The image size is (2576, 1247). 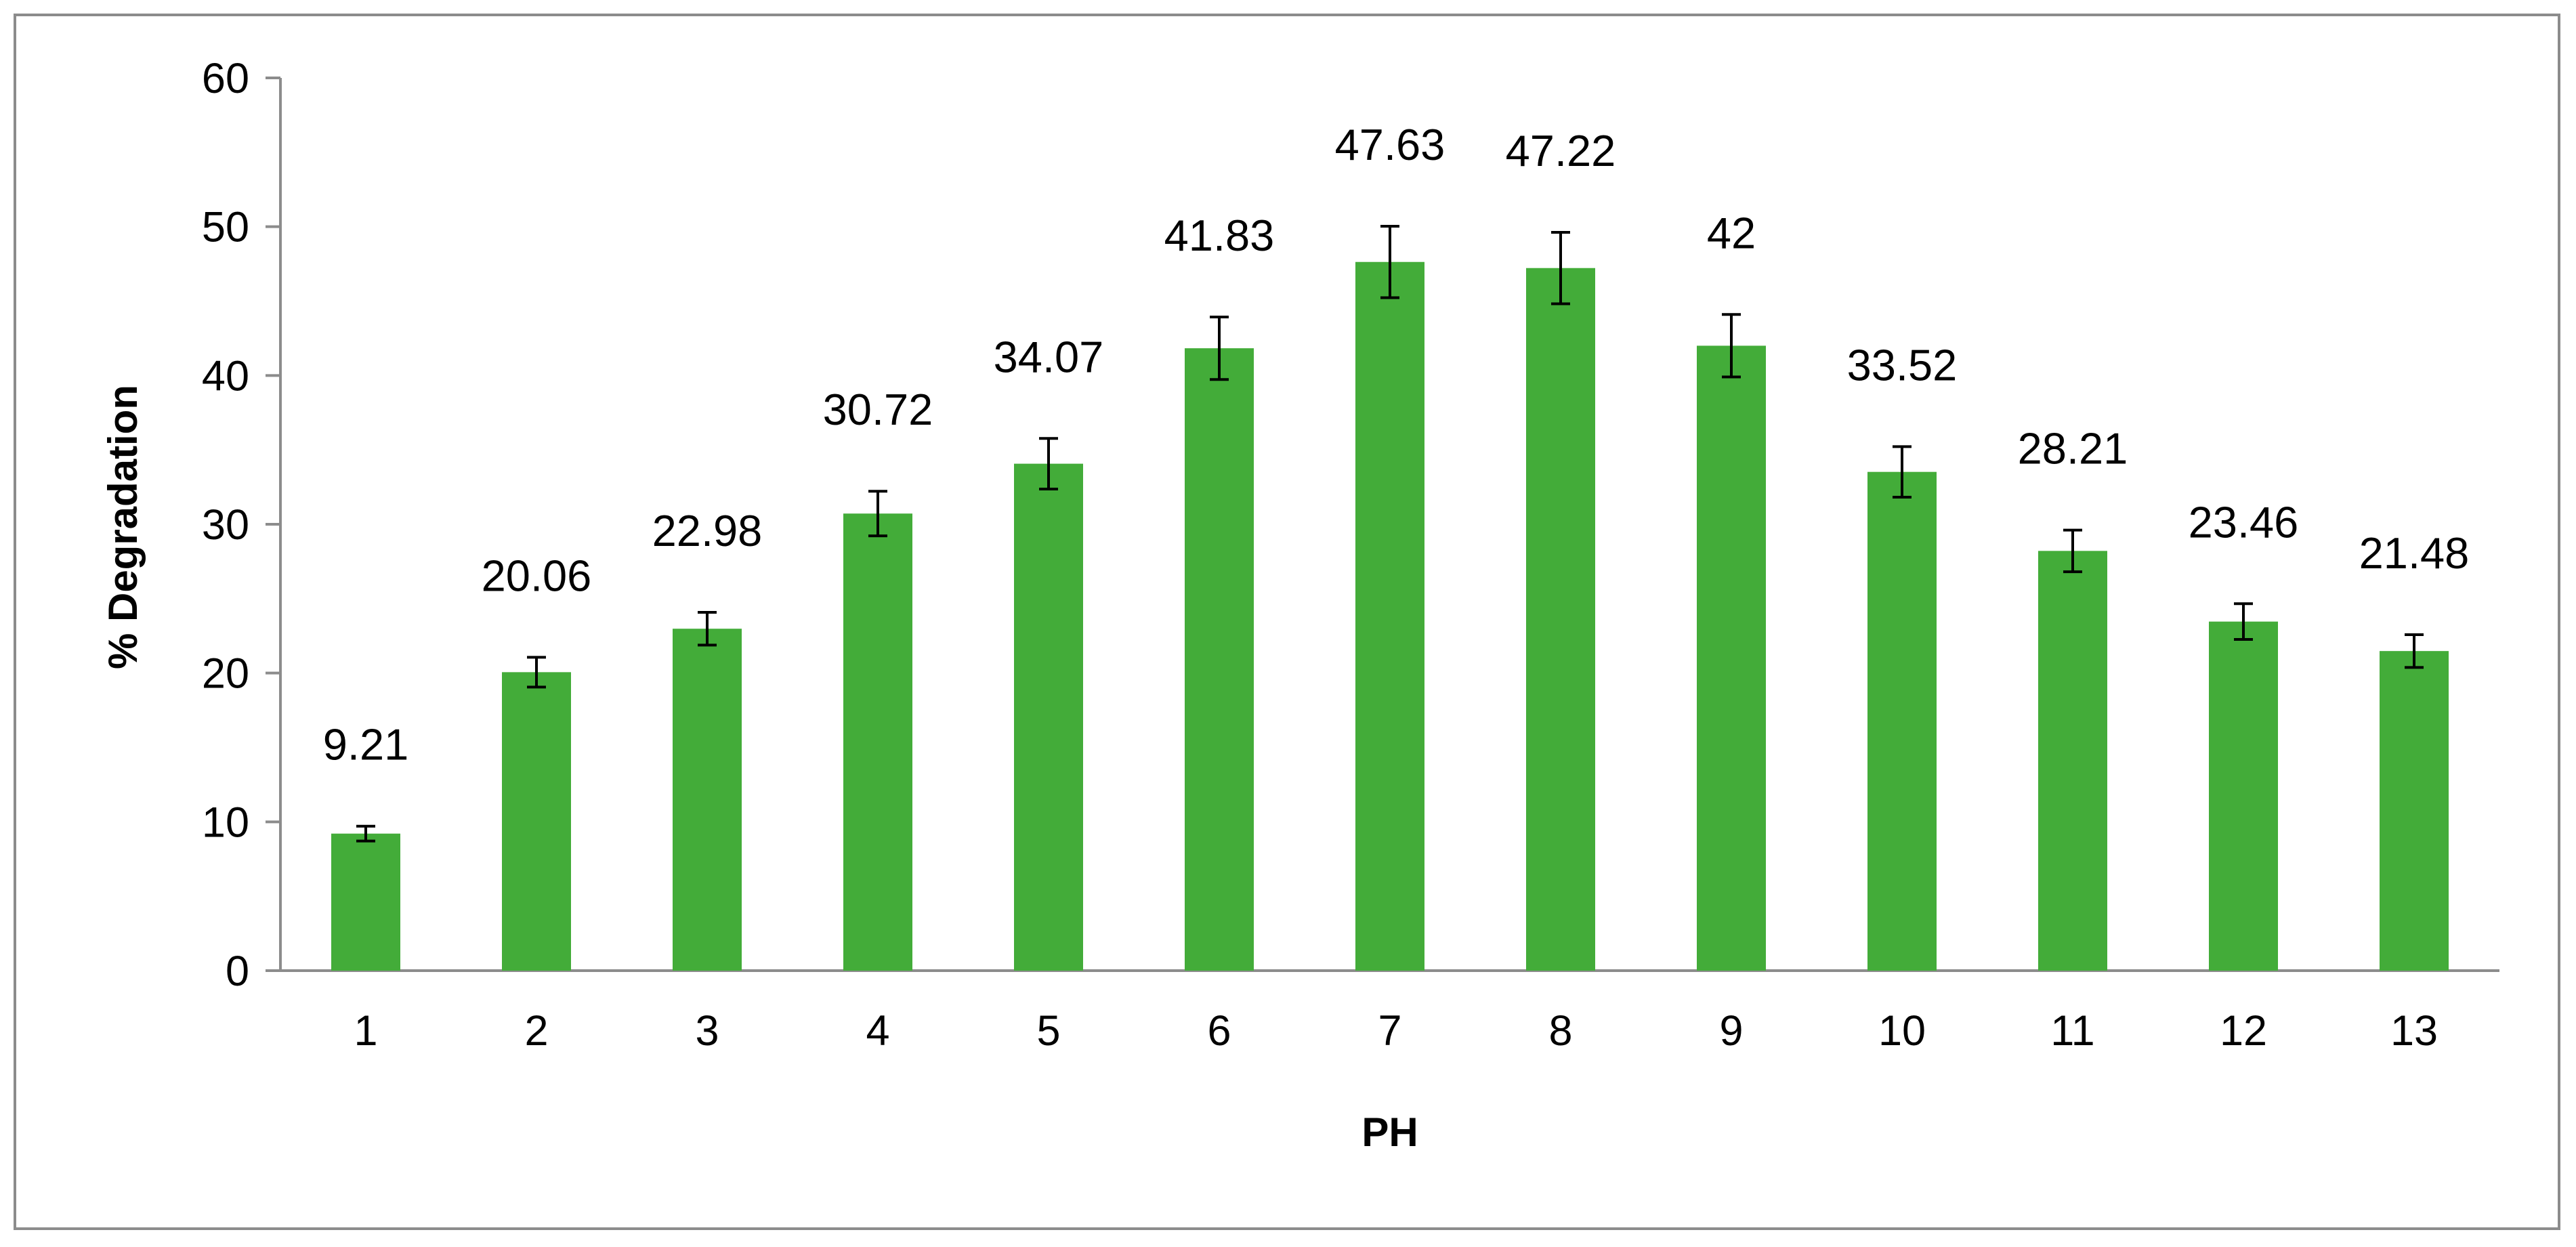 What do you see at coordinates (537, 575) in the screenshot?
I see `data-label: 20.06` at bounding box center [537, 575].